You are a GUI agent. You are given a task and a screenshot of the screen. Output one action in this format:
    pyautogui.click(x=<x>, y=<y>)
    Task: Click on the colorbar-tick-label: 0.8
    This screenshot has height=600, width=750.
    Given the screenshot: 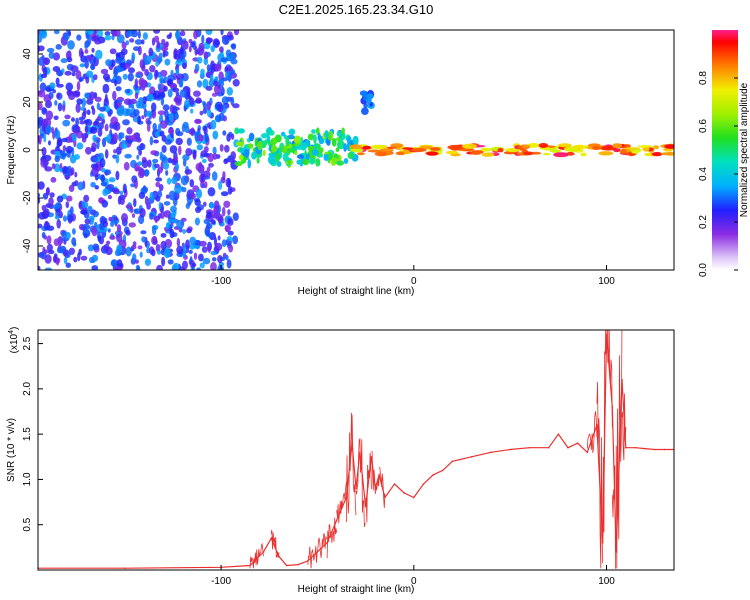 What is the action you would take?
    pyautogui.click(x=703, y=78)
    